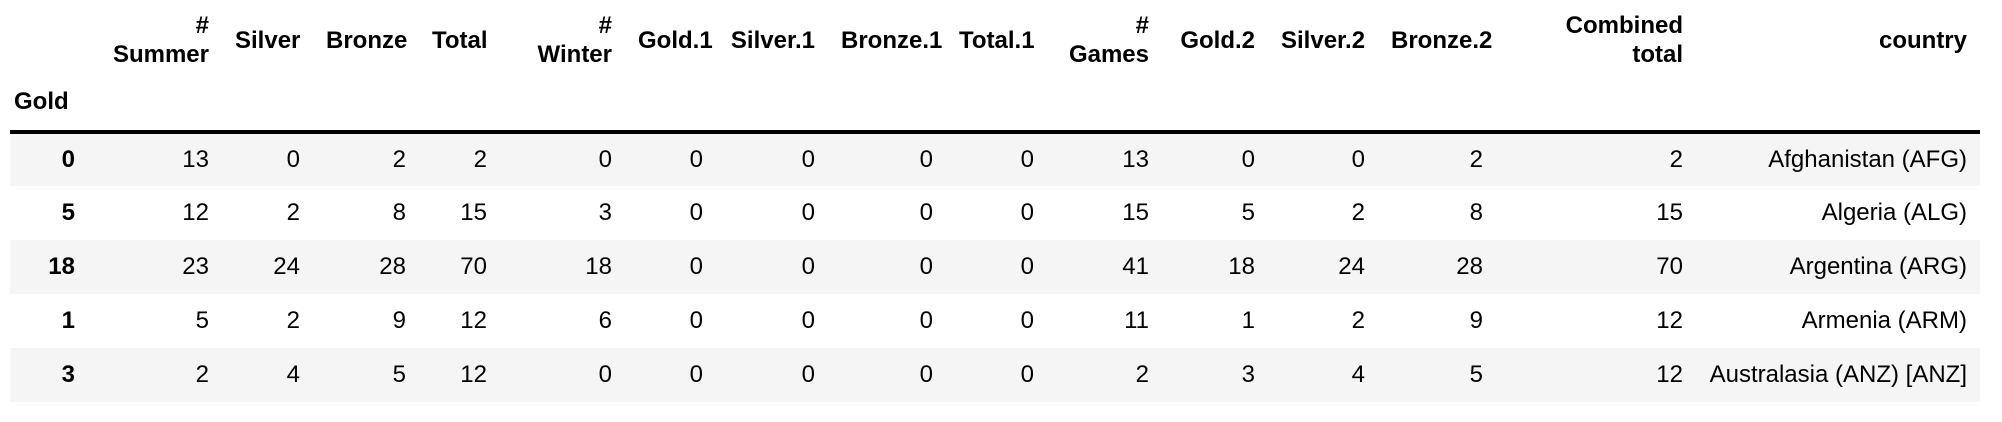 This screenshot has width=2002, height=422. I want to click on index-corner-cell, so click(49, 35).